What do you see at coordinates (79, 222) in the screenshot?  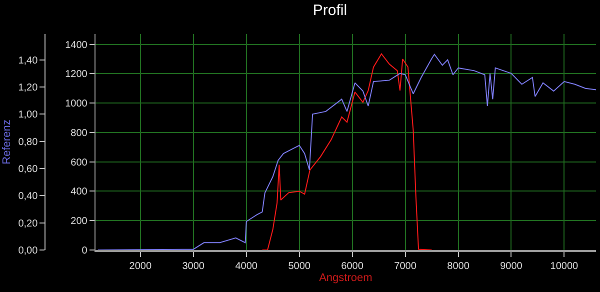 I see `y-tick-label: 200` at bounding box center [79, 222].